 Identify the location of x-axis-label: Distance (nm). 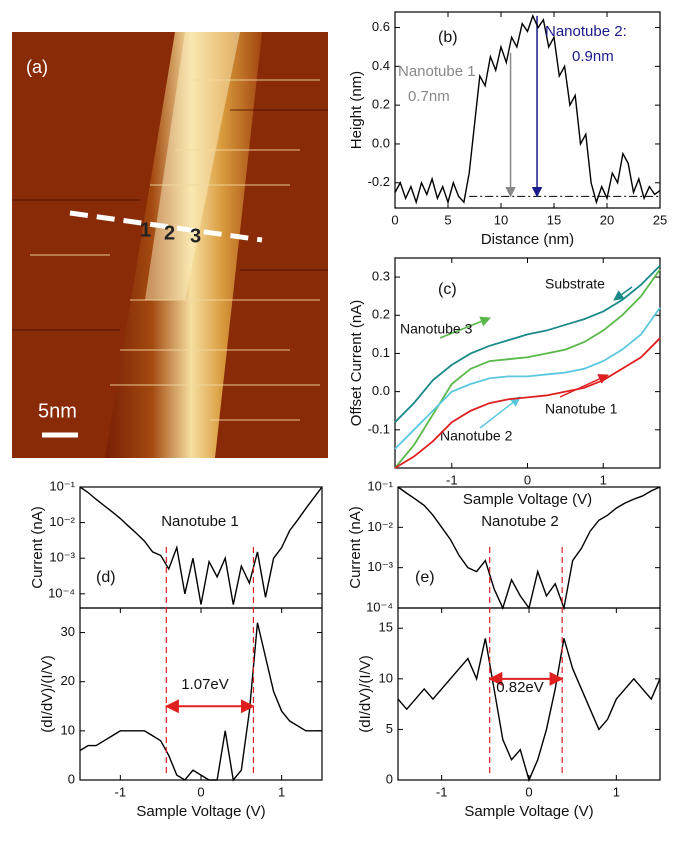
(527, 239).